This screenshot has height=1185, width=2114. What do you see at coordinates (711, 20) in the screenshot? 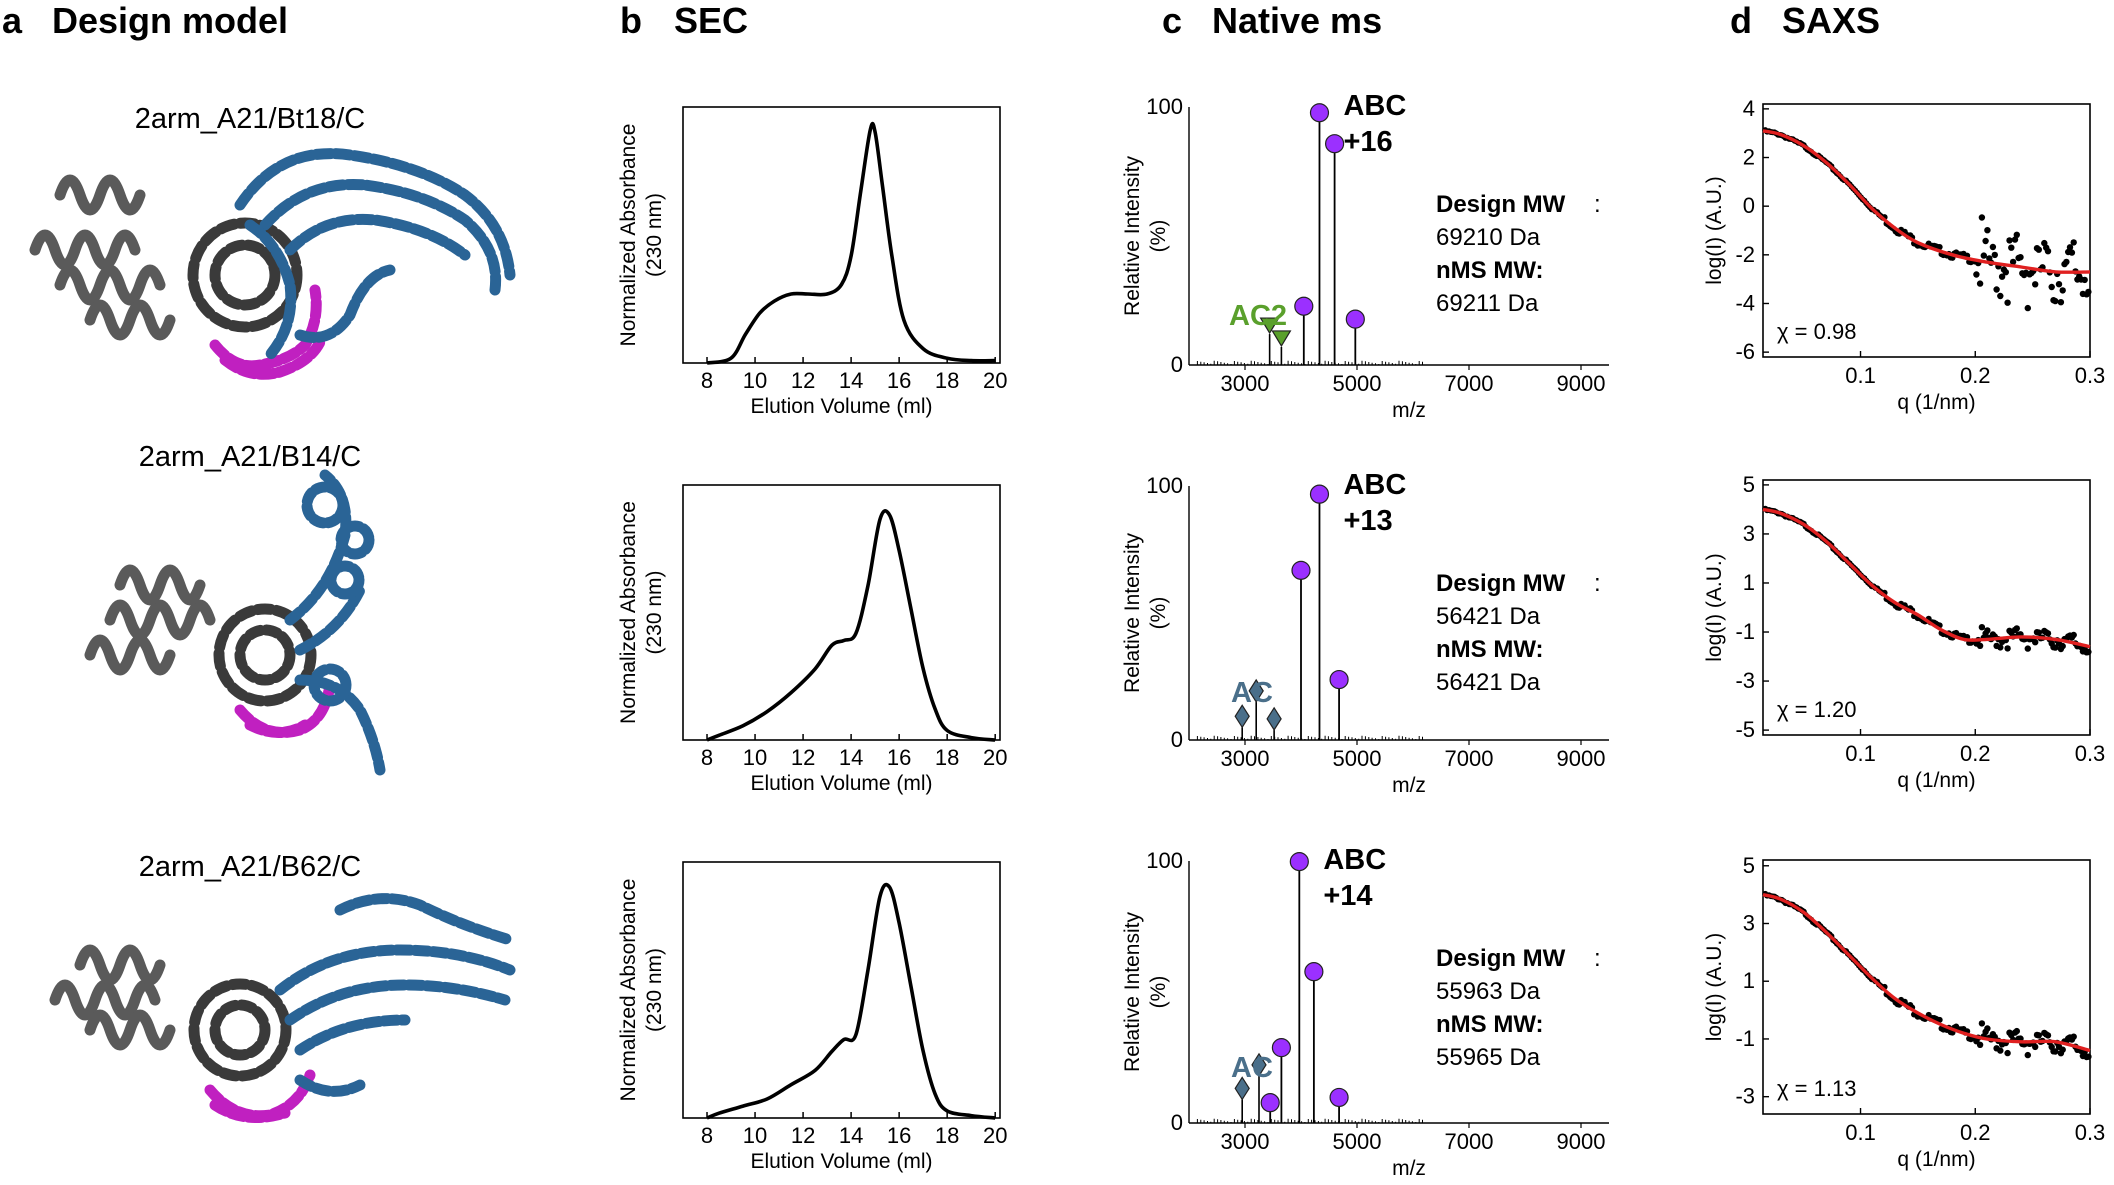
I see `panel-b-title: SEC` at bounding box center [711, 20].